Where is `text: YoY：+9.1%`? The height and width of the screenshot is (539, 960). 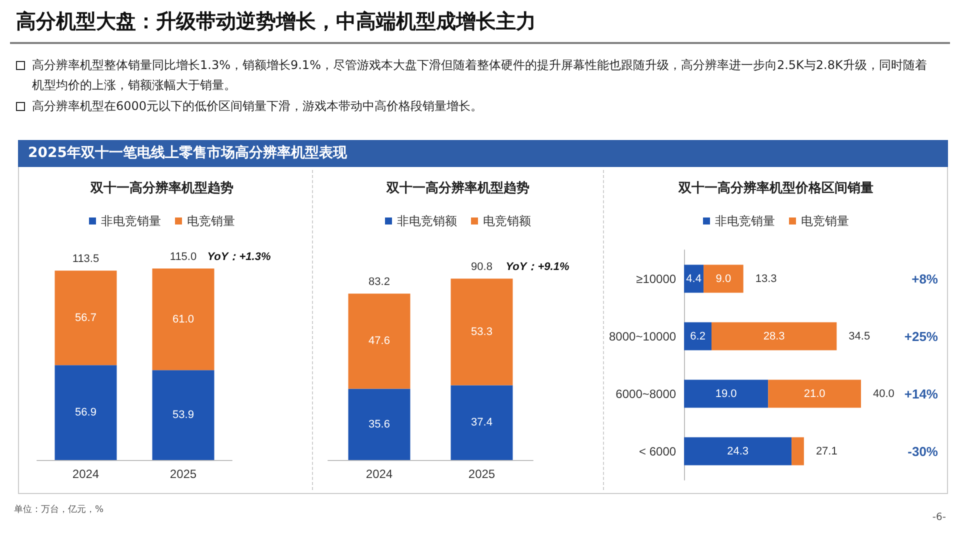
text: YoY：+9.1% is located at coordinates (538, 267).